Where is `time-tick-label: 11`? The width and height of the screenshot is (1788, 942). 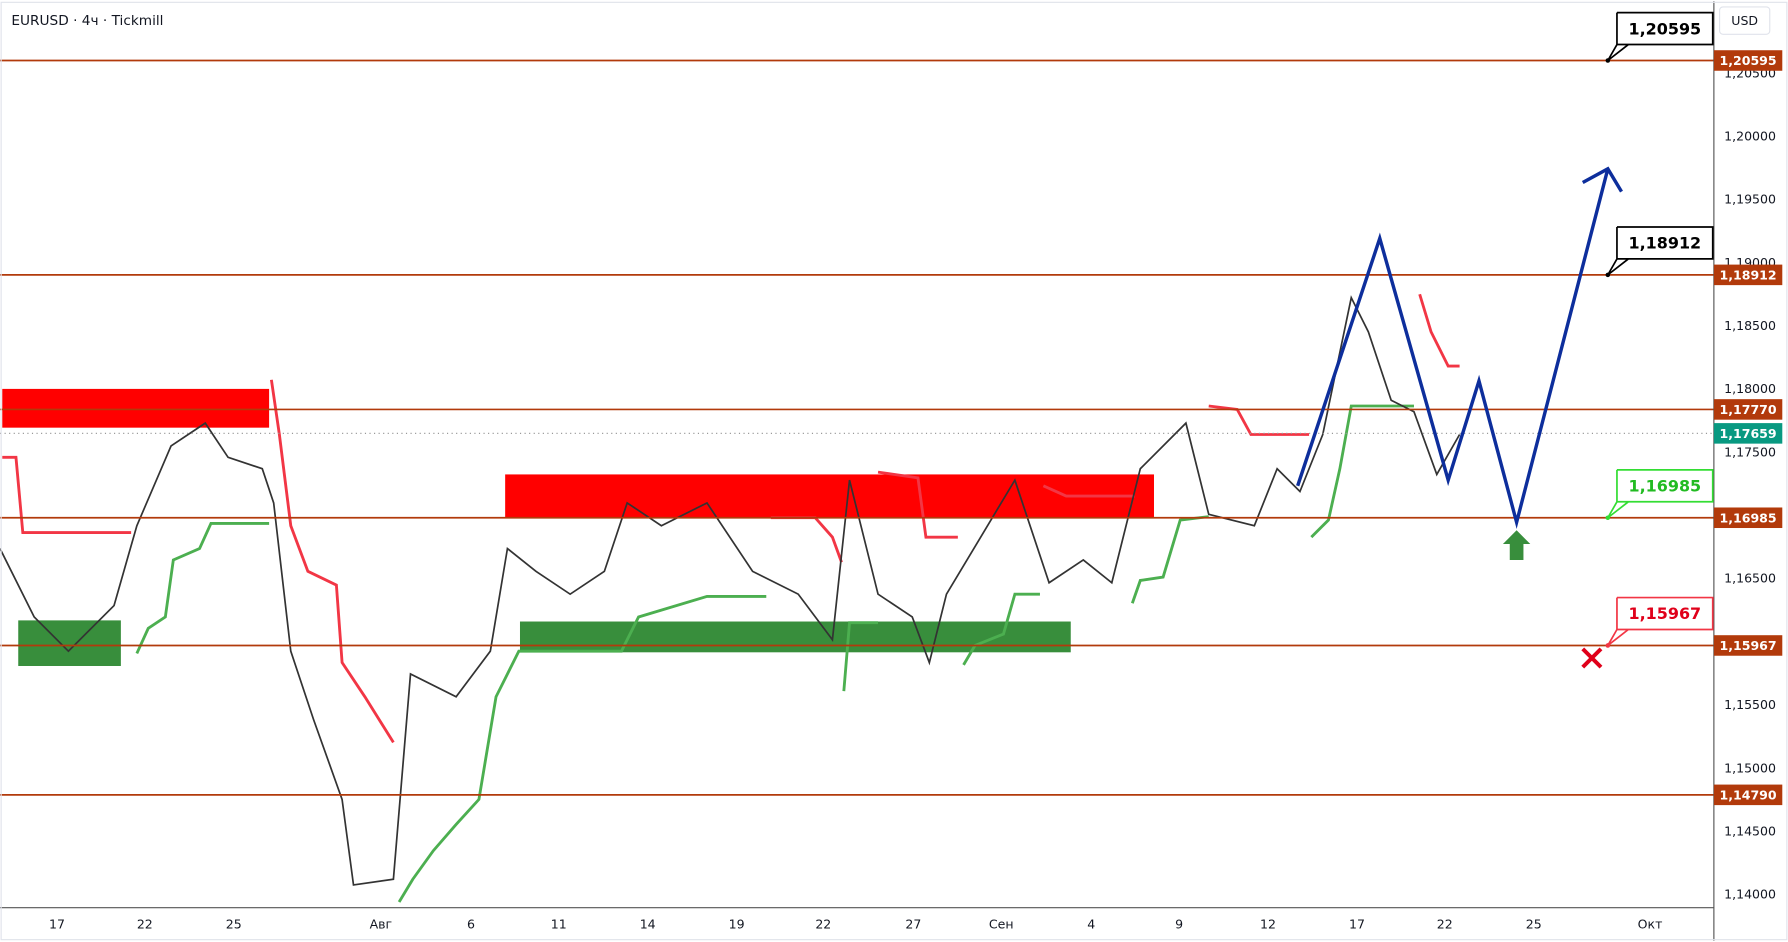 time-tick-label: 11 is located at coordinates (559, 923).